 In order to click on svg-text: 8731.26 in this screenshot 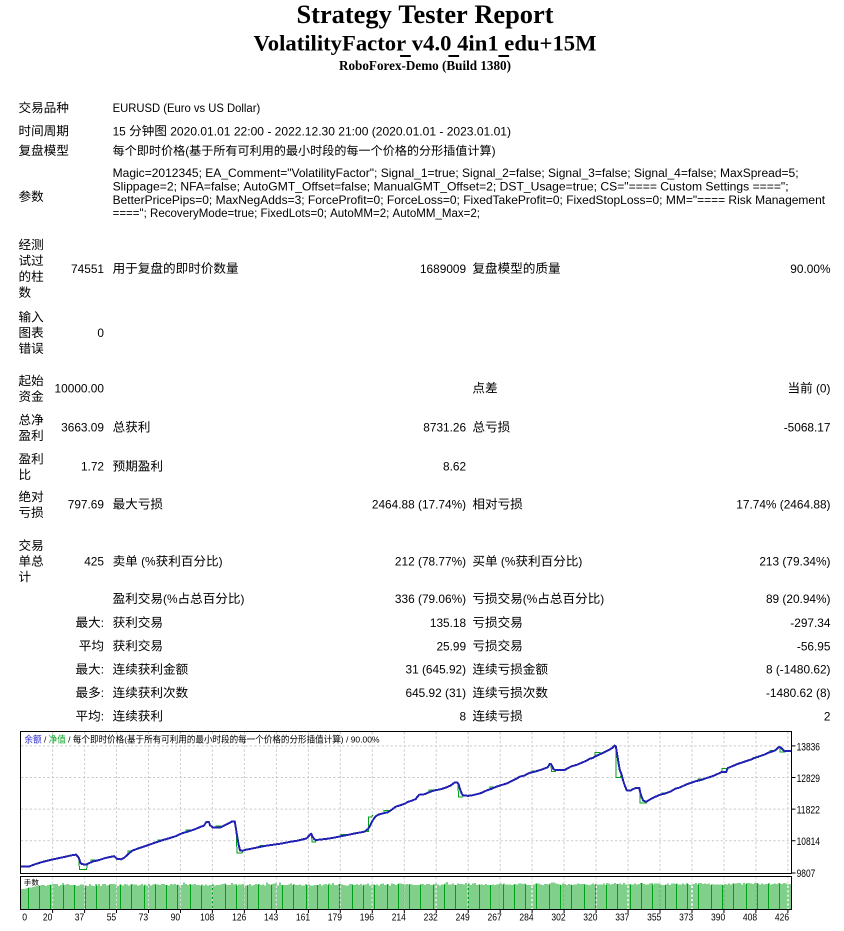, I will do `click(444, 428)`.